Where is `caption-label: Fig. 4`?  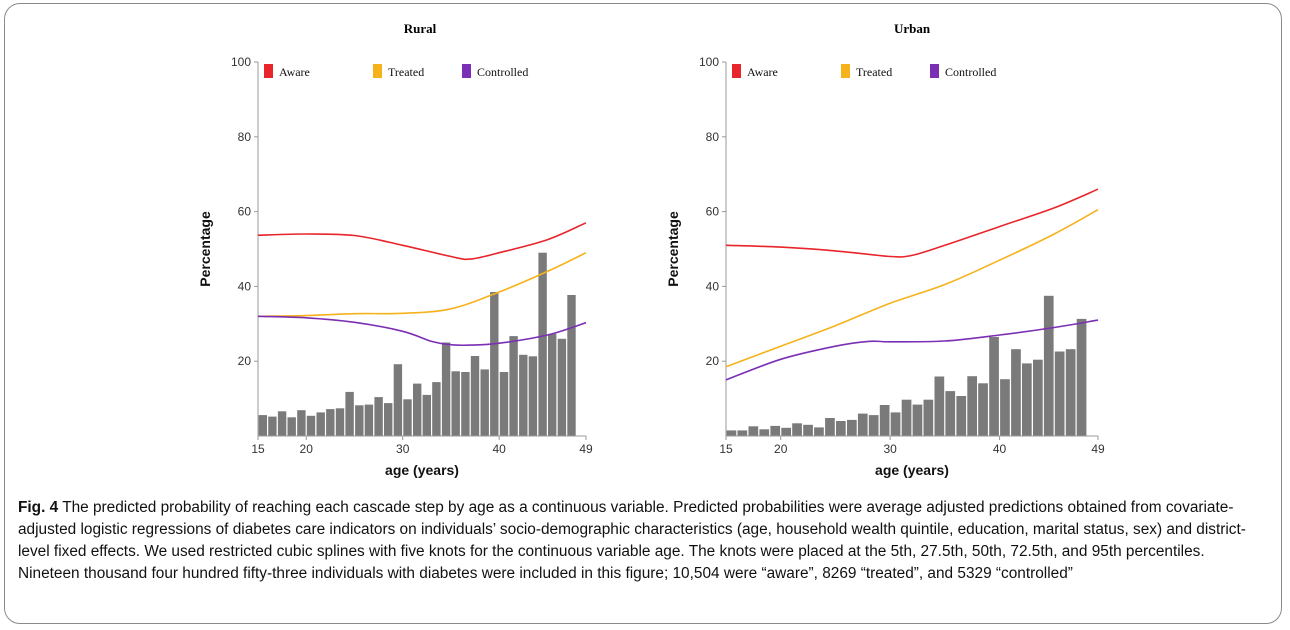
caption-label: Fig. 4 is located at coordinates (38, 507).